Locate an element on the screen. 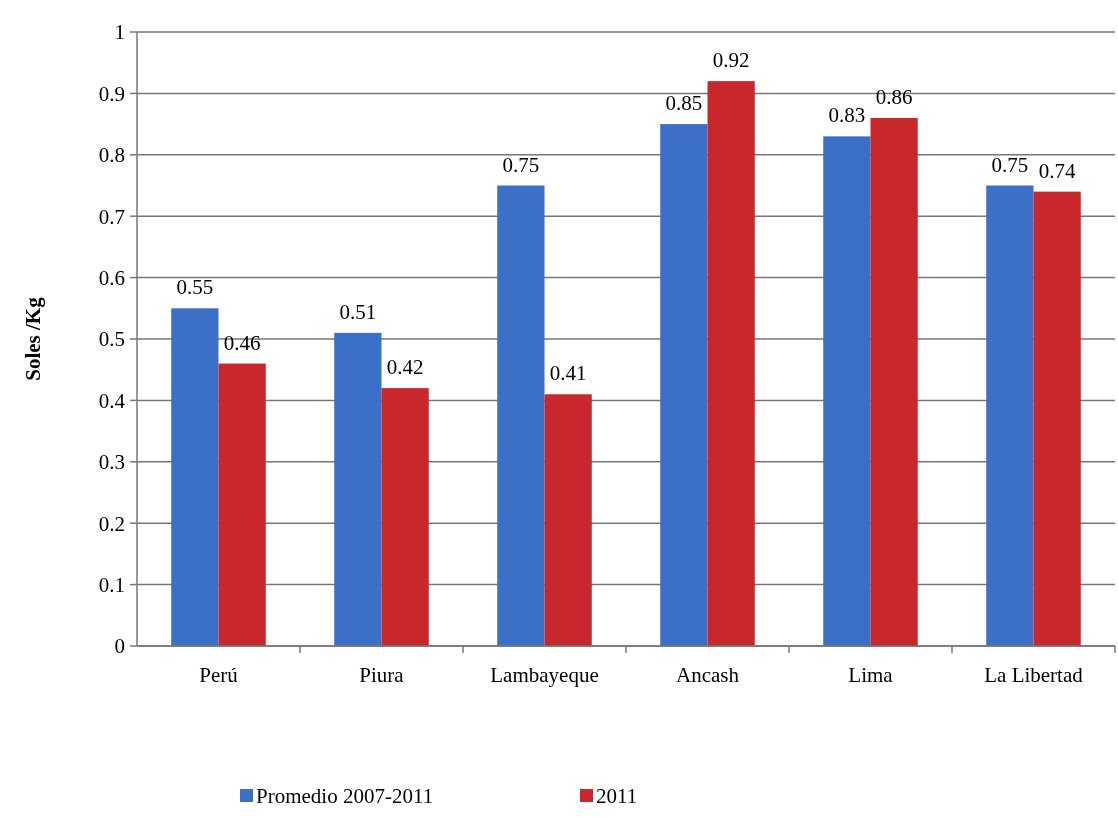  y-tick-label: 0.1 is located at coordinates (111, 584).